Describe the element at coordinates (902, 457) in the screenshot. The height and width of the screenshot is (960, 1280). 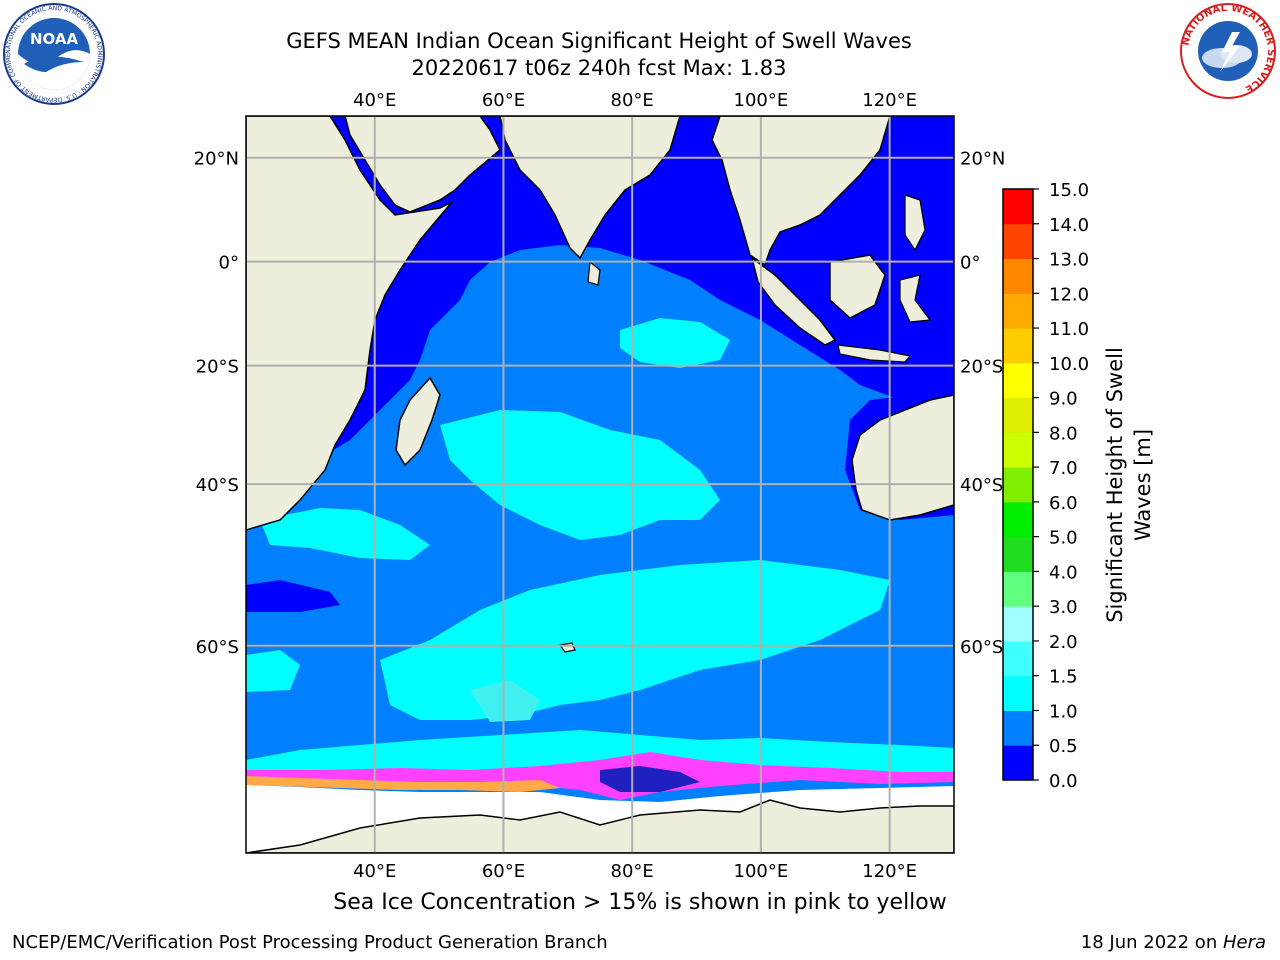
I see `land-australia` at that location.